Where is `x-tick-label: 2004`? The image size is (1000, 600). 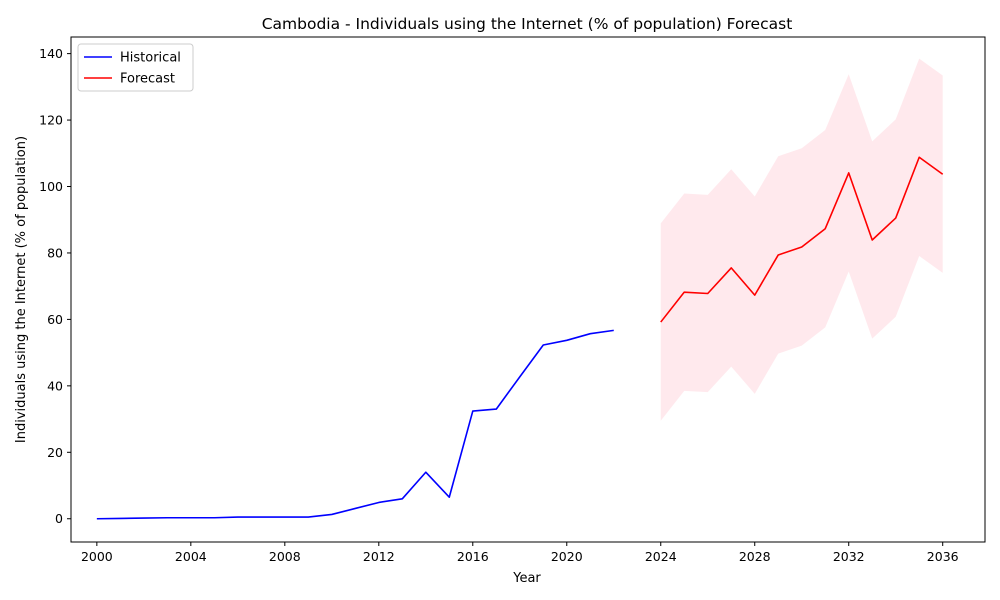
x-tick-label: 2004 is located at coordinates (191, 556).